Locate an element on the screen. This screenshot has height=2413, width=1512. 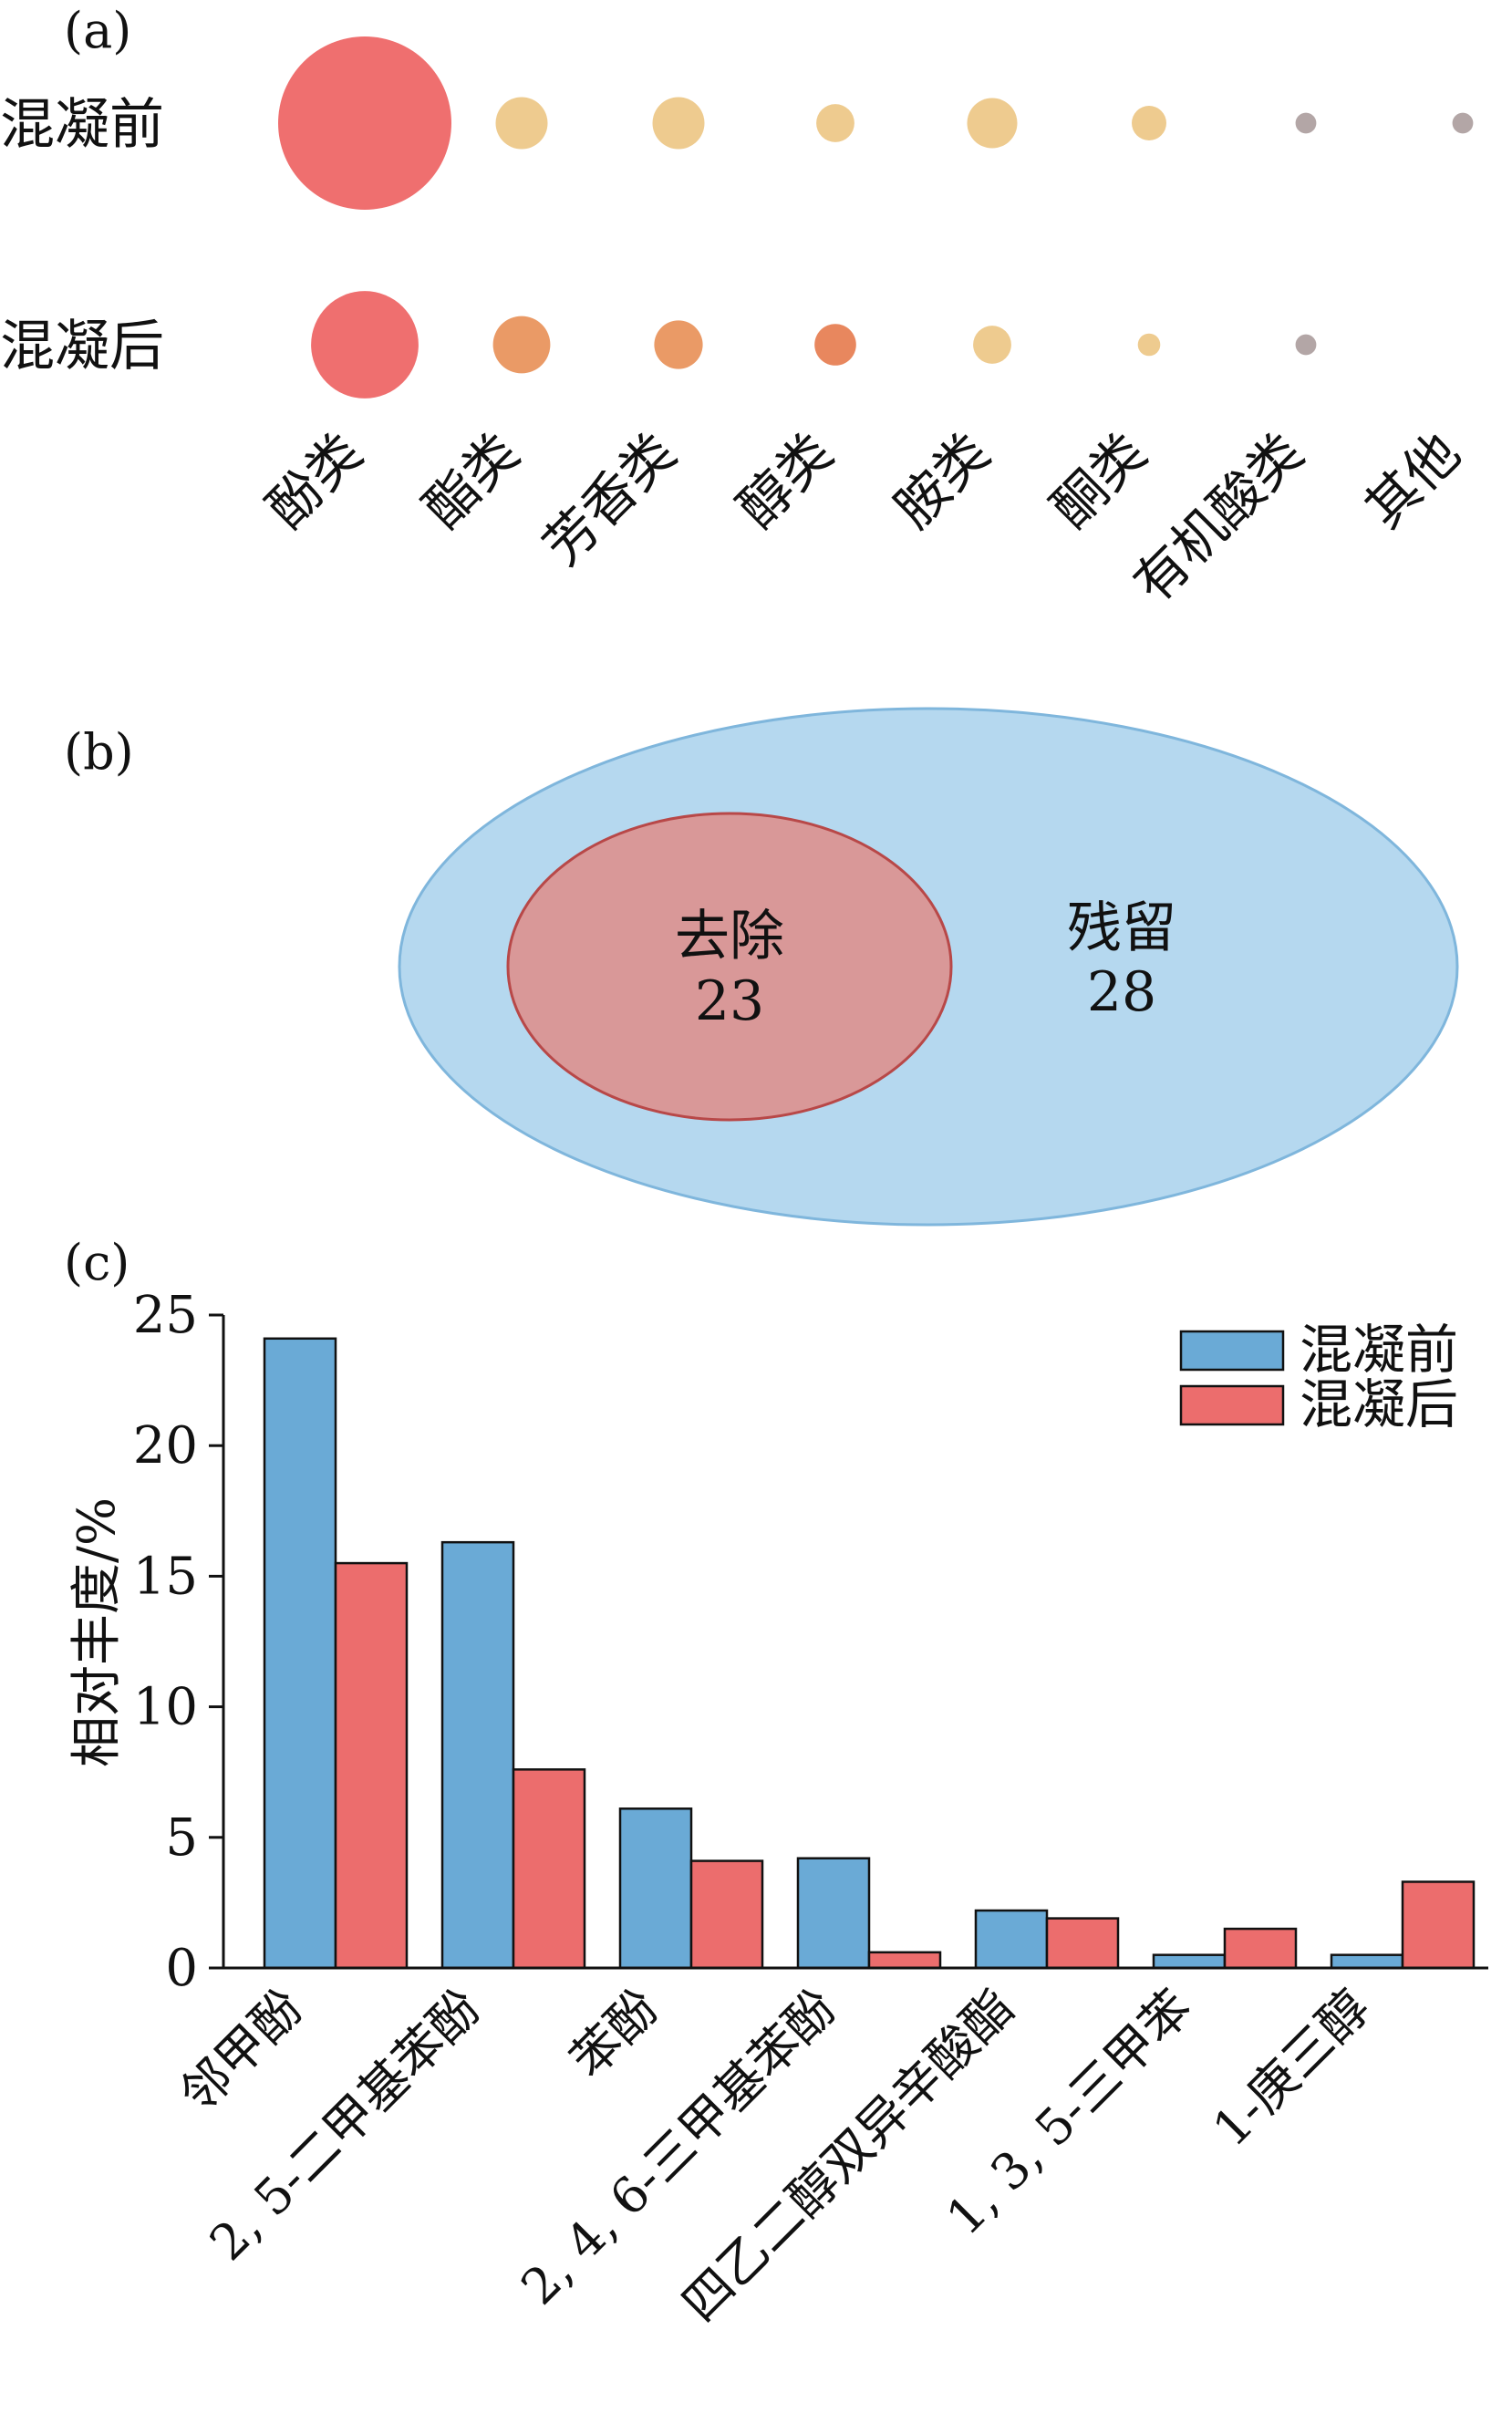
y-tick-label: 20 is located at coordinates (165, 1446).